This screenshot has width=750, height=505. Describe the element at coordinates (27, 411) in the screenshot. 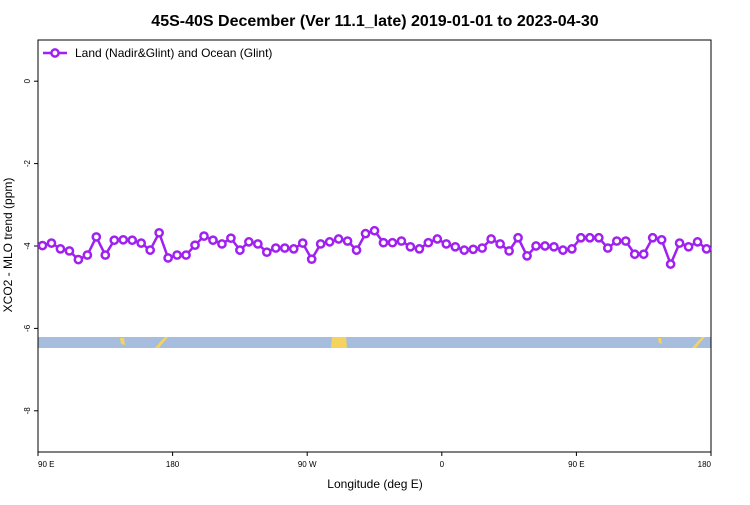

I see `y-tick-label: -8` at that location.